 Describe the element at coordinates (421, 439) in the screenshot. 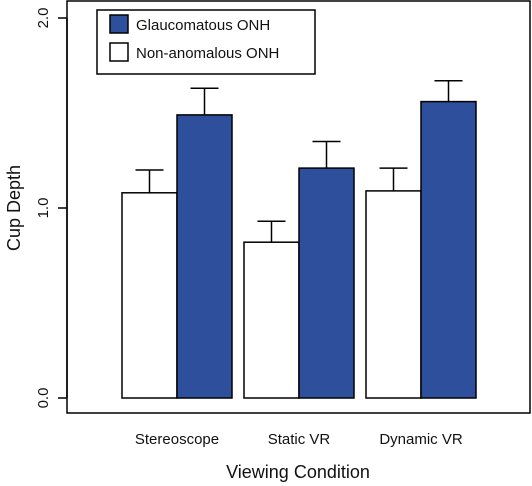

I see `x-tick-label-dynamic-vr: Dynamic VR` at that location.